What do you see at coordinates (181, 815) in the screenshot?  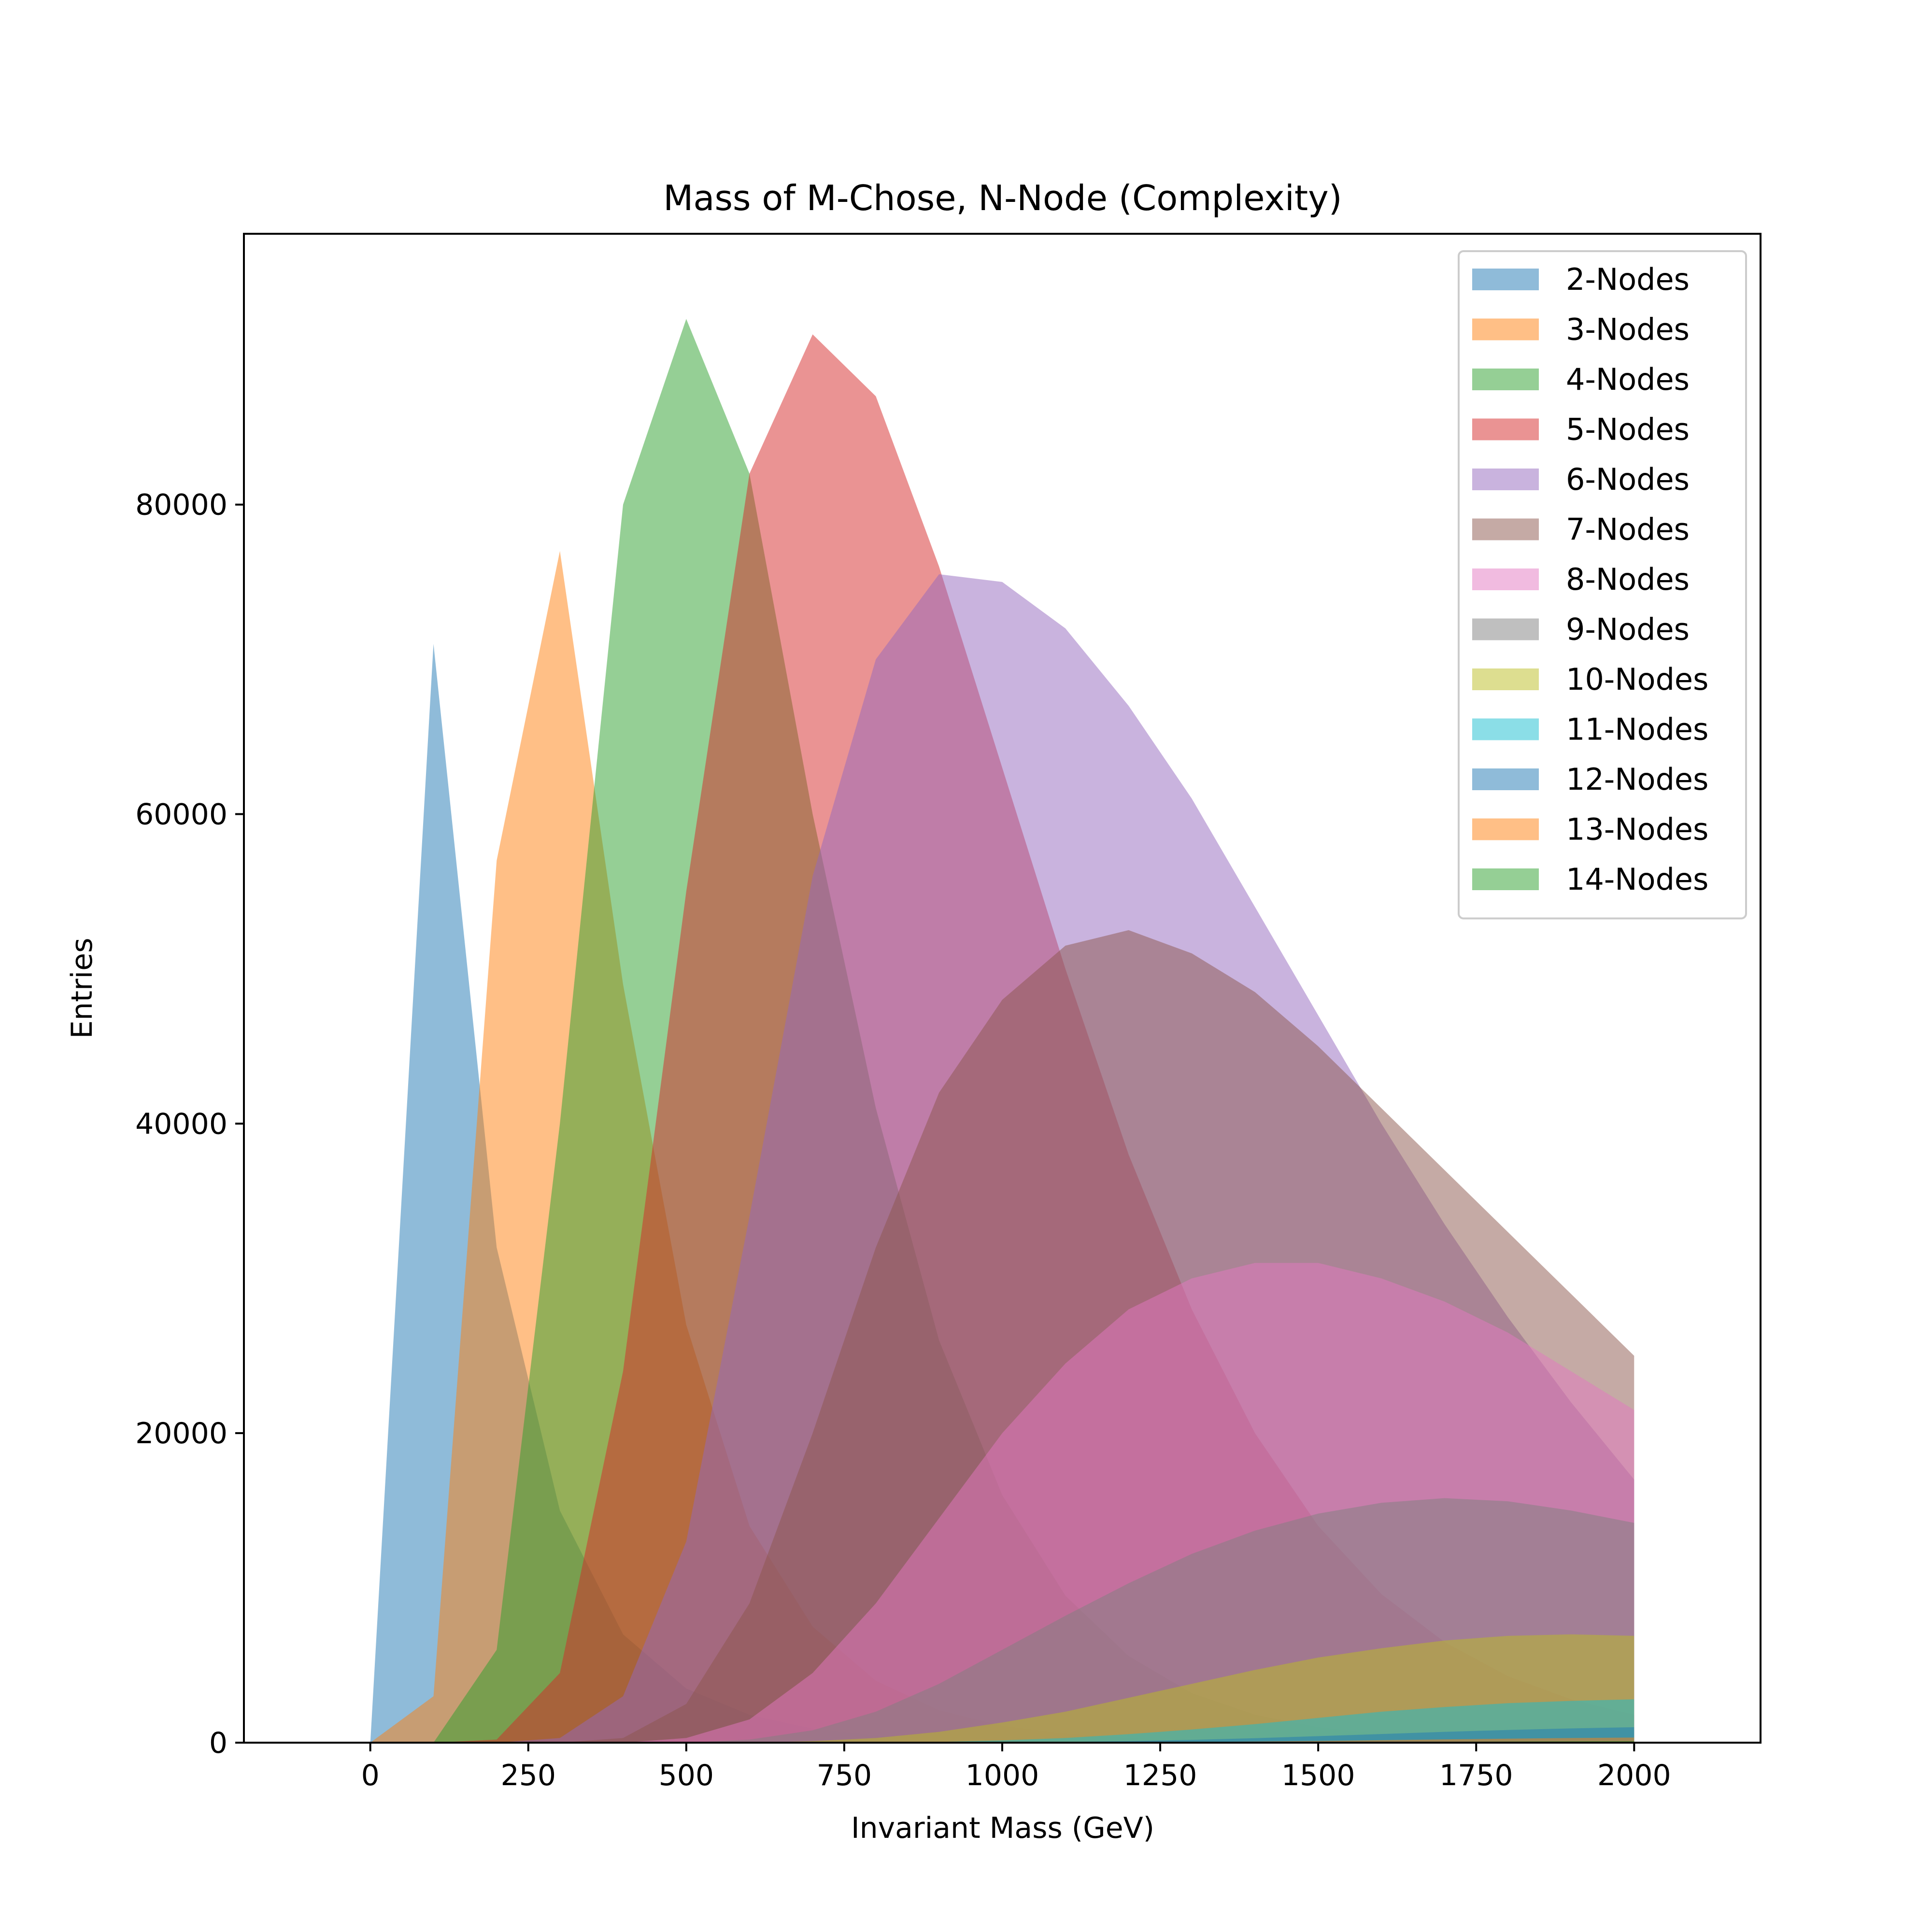 I see `y-tick-label: 60000` at bounding box center [181, 815].